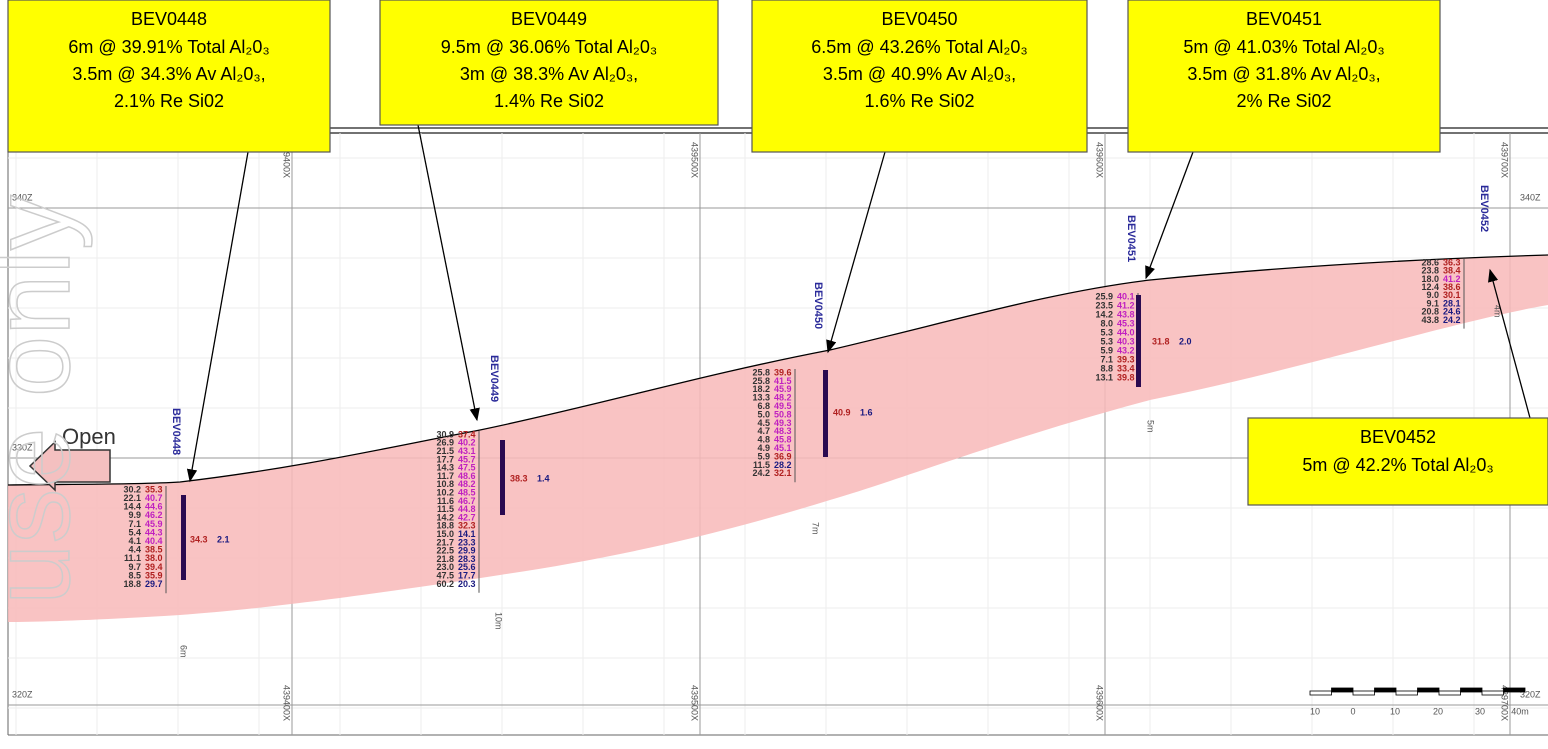  I want to click on al2o3-value: 39.4, so click(154, 567).